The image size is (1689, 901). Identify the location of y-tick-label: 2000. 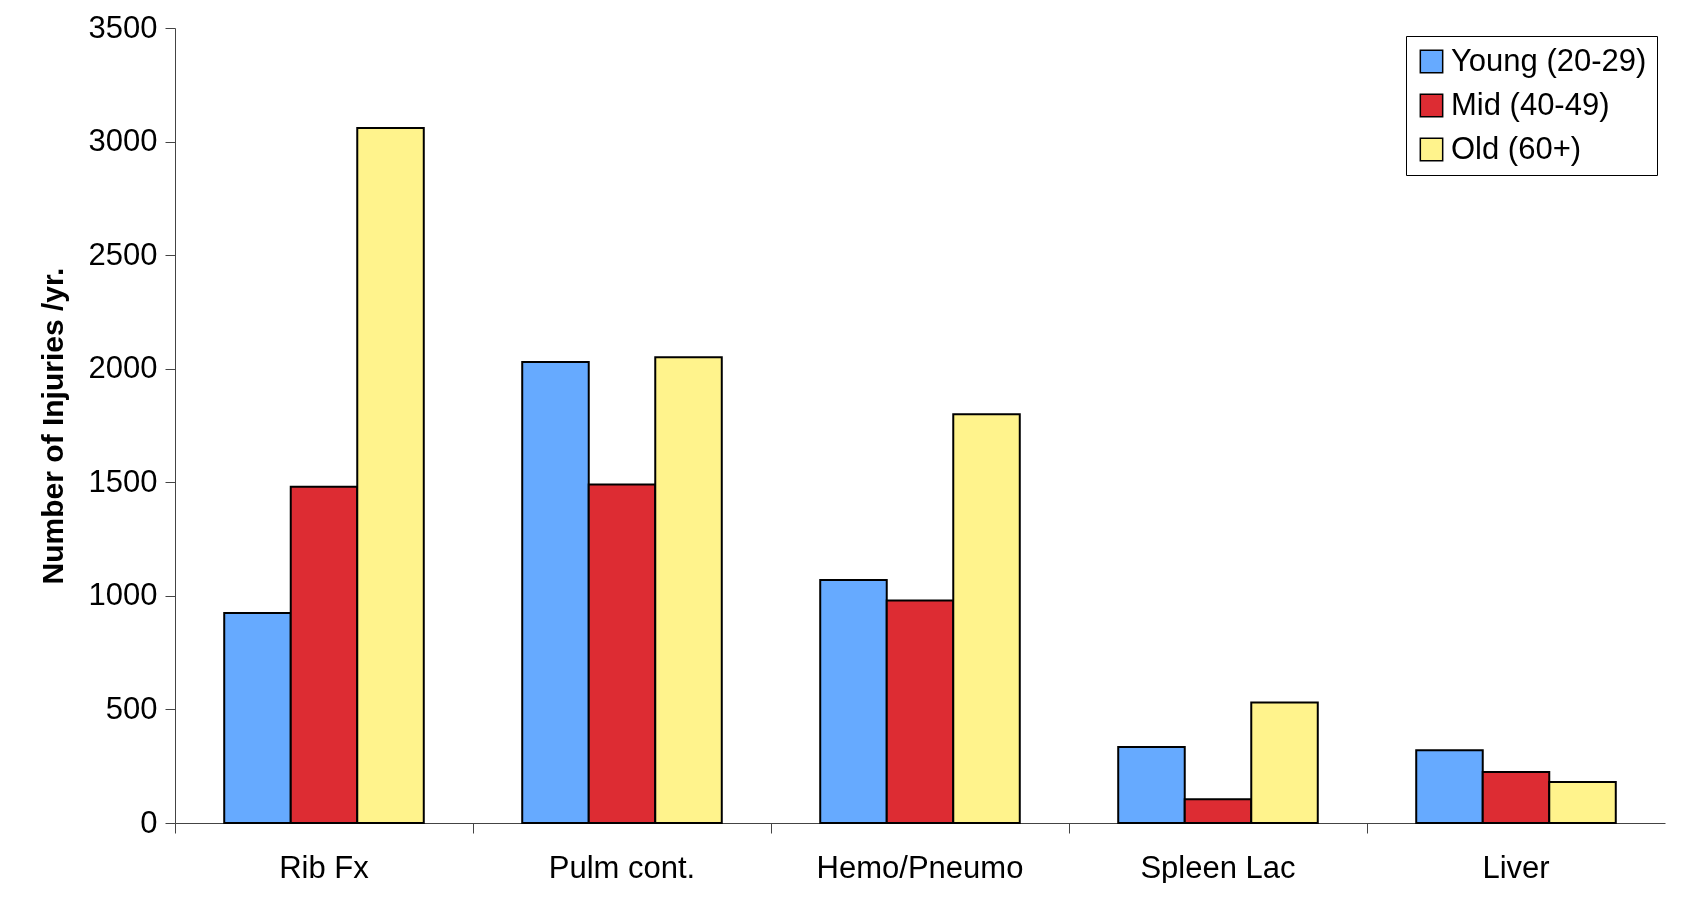
(123, 368).